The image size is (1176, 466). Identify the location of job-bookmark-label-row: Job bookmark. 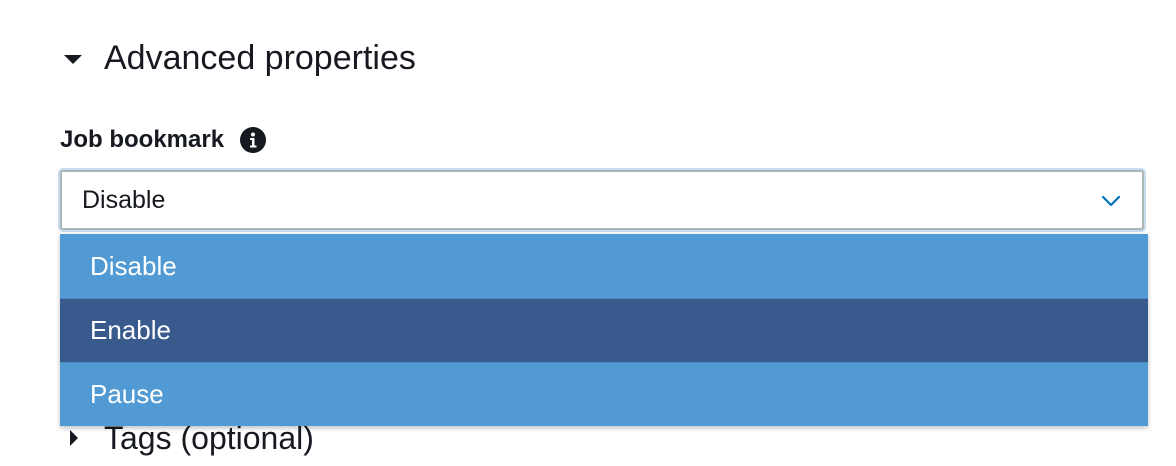
(163, 140).